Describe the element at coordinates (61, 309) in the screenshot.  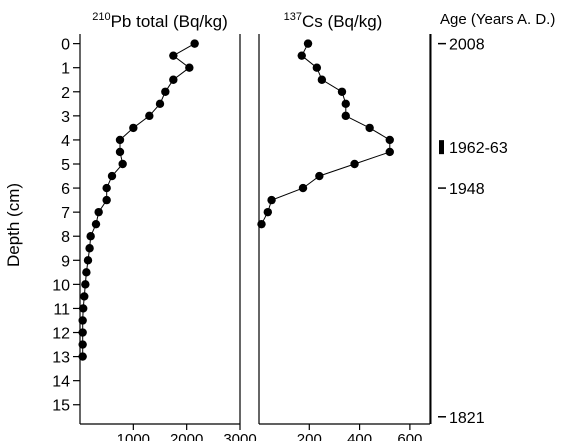
I see `y-tick-label: 11` at that location.